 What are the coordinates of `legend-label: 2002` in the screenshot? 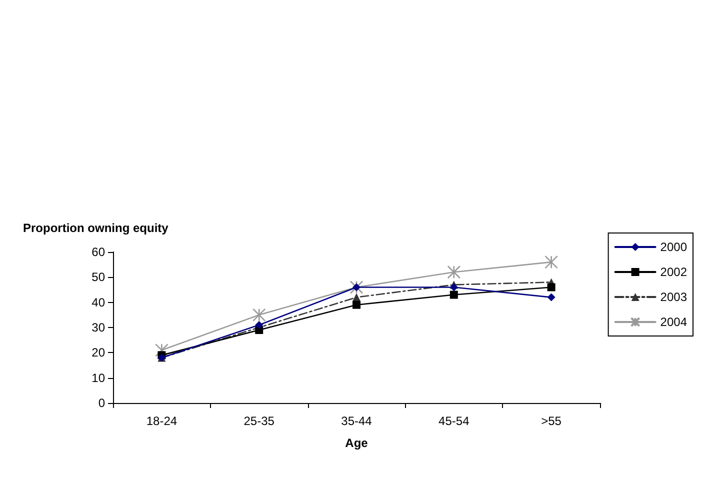 It's located at (674, 272).